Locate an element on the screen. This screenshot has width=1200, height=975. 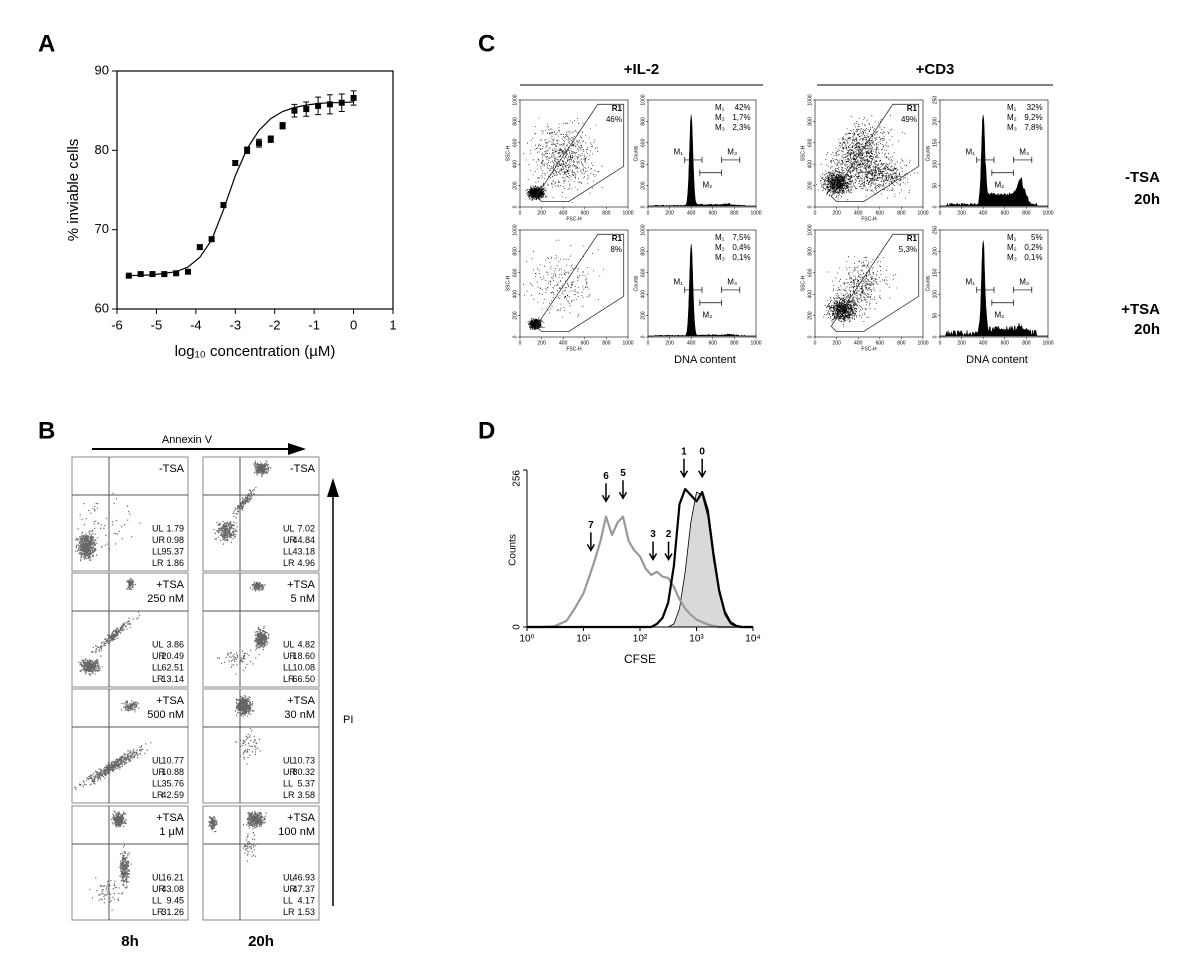
marker-name: M₂ is located at coordinates (720, 247).